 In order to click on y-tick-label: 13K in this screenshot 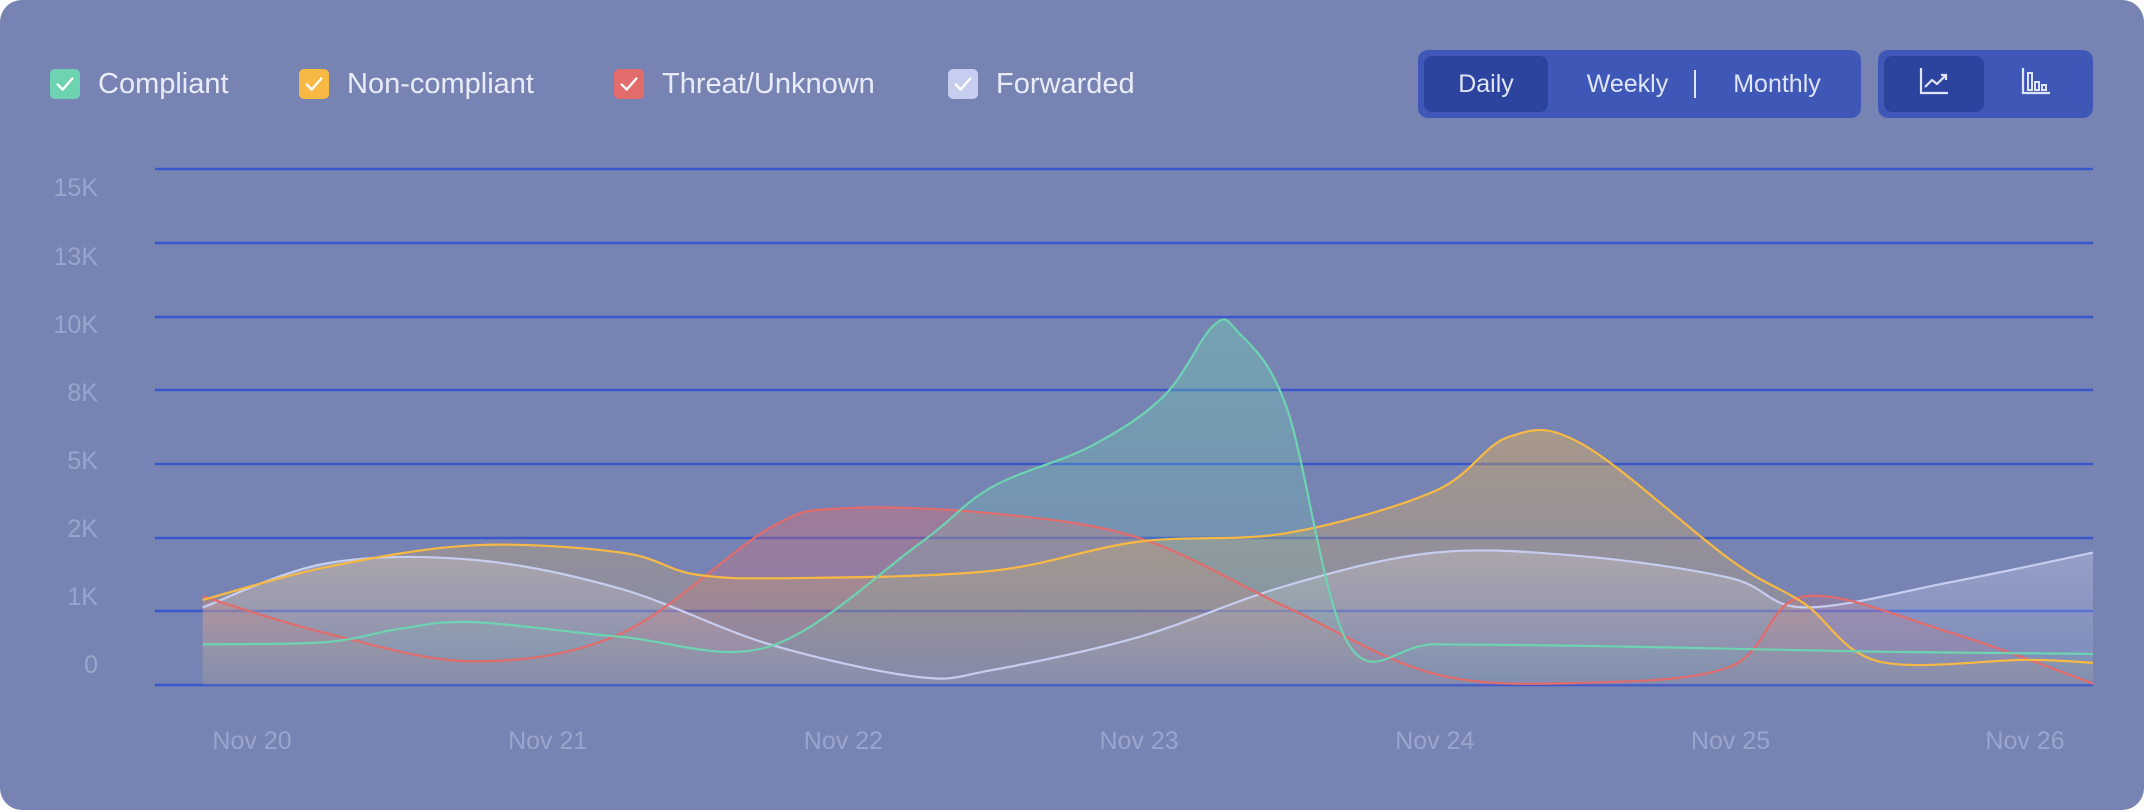, I will do `click(76, 257)`.